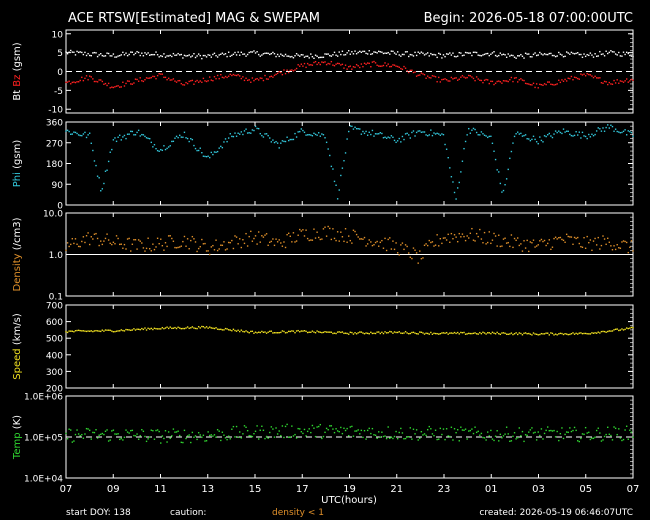 The image size is (650, 520). What do you see at coordinates (160, 489) in the screenshot?
I see `x-tick-label: 11` at bounding box center [160, 489].